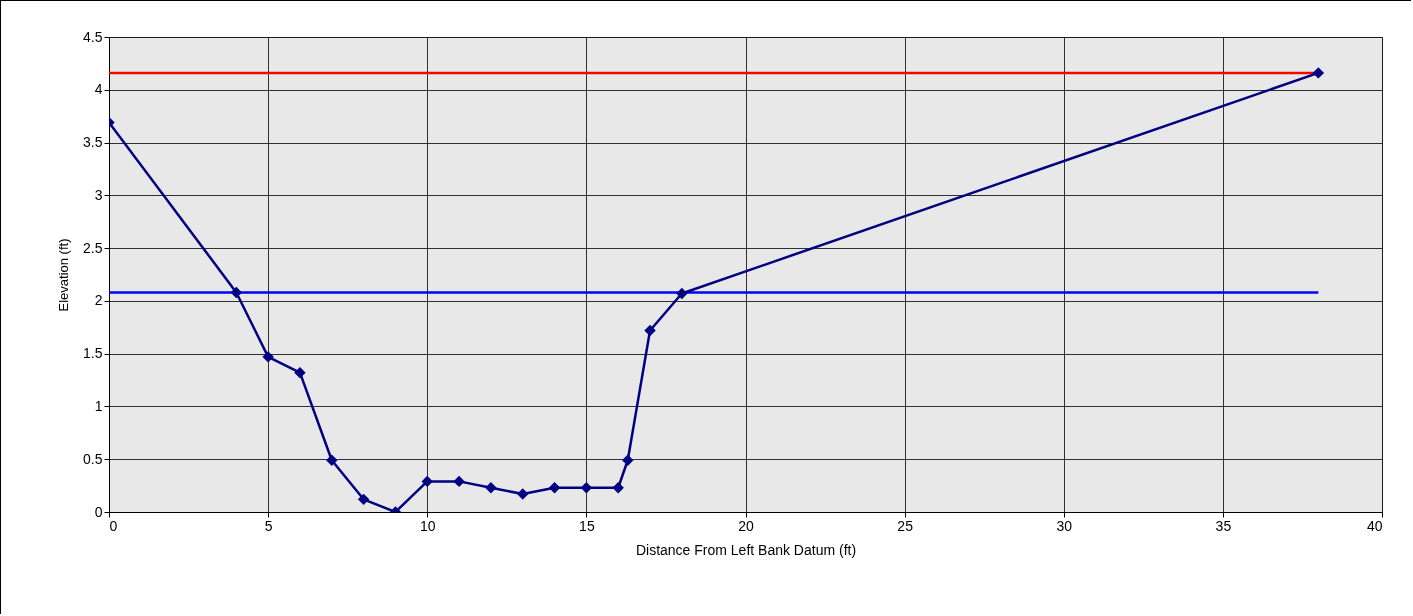 The width and height of the screenshot is (1413, 616). I want to click on y-tick-label: 2.5, so click(93, 247).